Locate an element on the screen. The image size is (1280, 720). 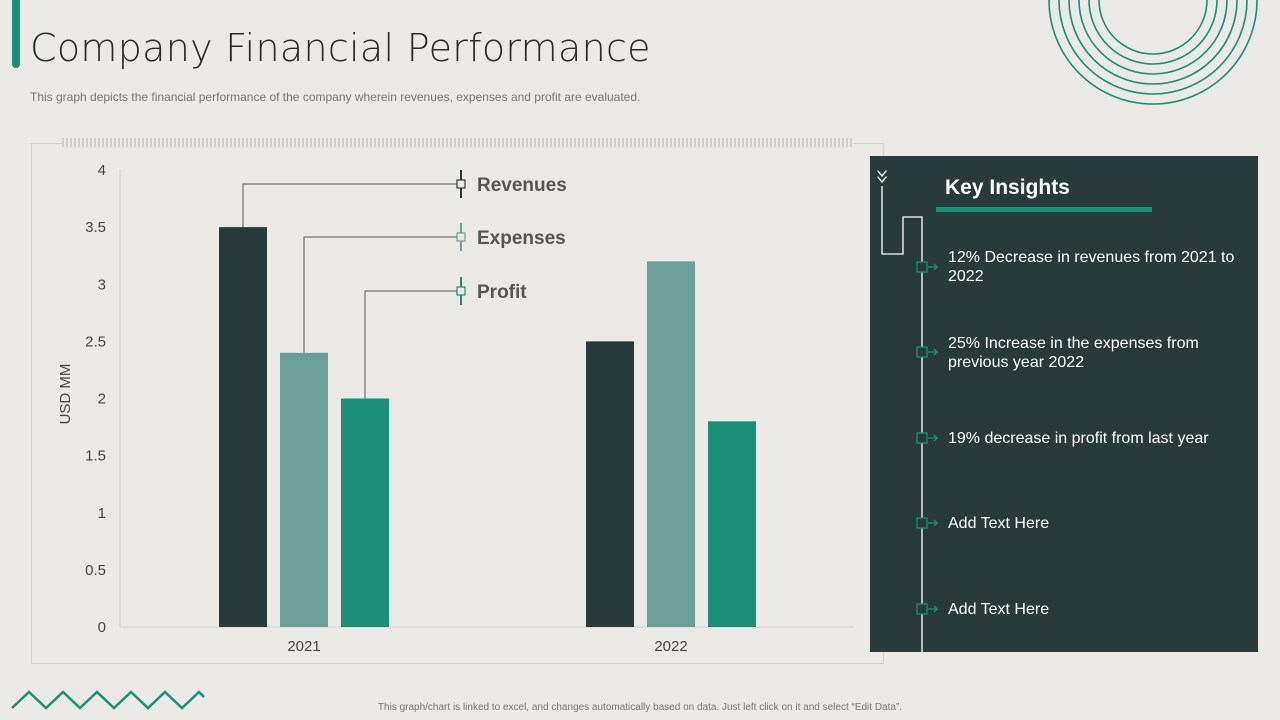
y-tick-label: 3.5 is located at coordinates (95, 227).